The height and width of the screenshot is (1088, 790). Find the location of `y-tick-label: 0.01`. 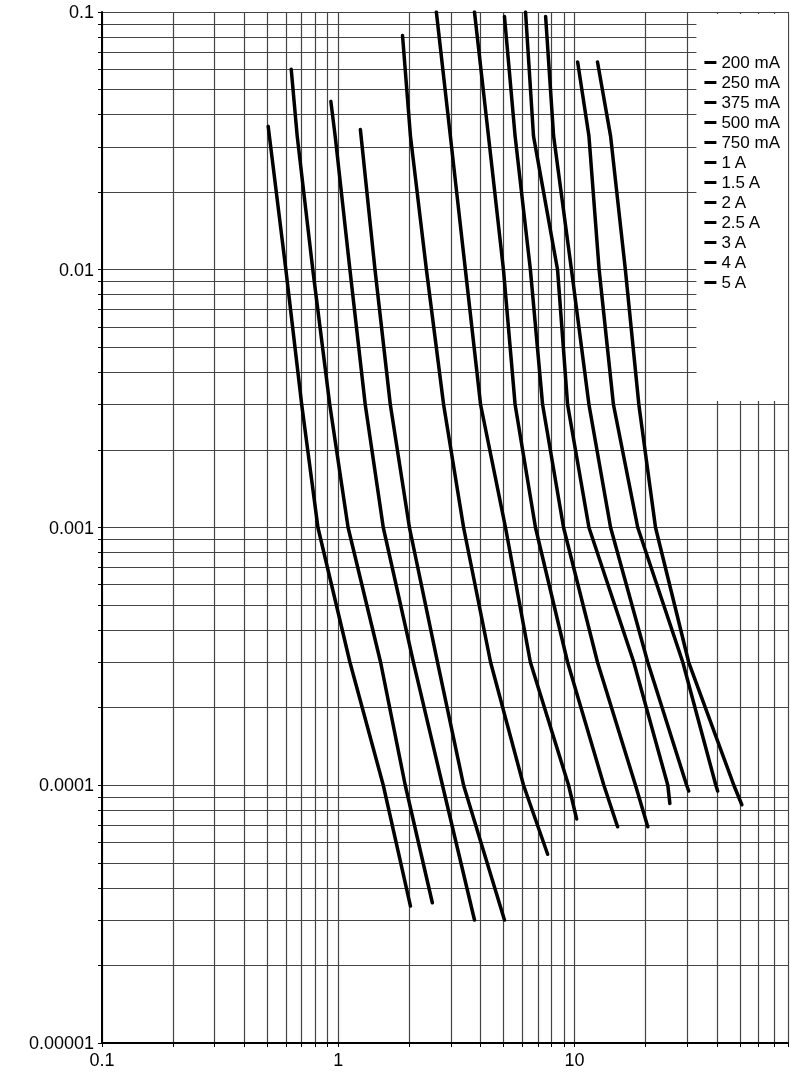

y-tick-label: 0.01 is located at coordinates (76, 269).